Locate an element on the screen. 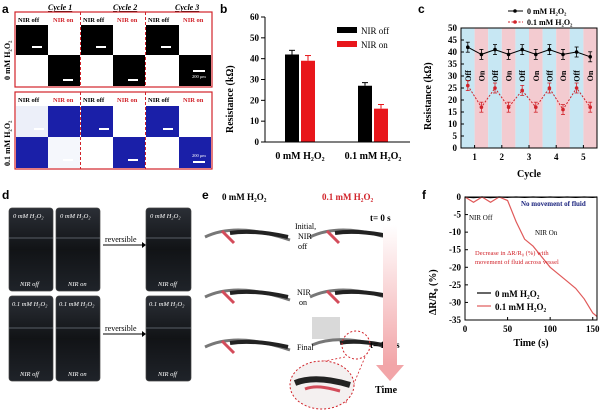  c-ytick-label: 30 is located at coordinates (453, 76).